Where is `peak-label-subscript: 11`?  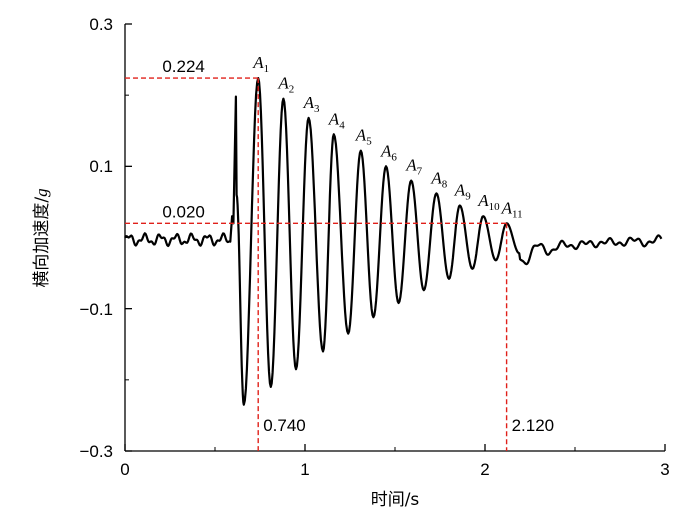 peak-label-subscript: 11 is located at coordinates (517, 214).